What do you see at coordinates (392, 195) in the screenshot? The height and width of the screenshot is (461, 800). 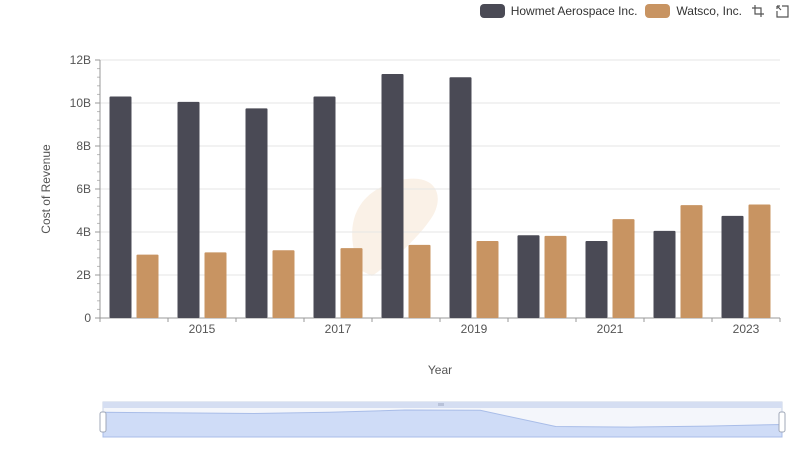 I see `bar-howmet-2018` at bounding box center [392, 195].